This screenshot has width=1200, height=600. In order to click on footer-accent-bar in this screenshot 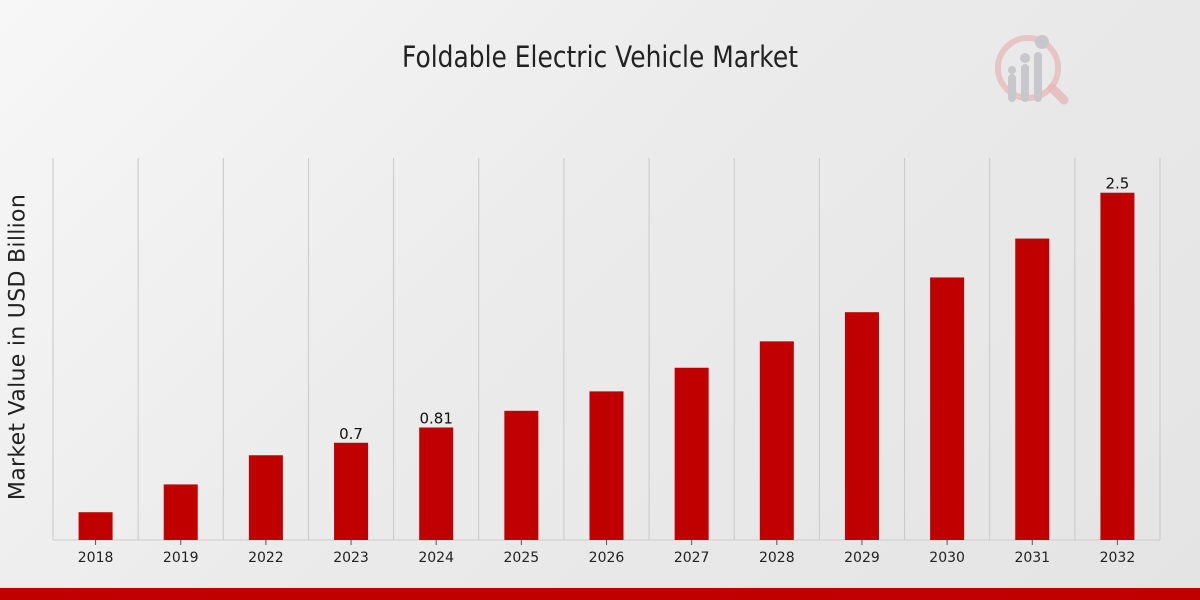, I will do `click(600, 594)`.